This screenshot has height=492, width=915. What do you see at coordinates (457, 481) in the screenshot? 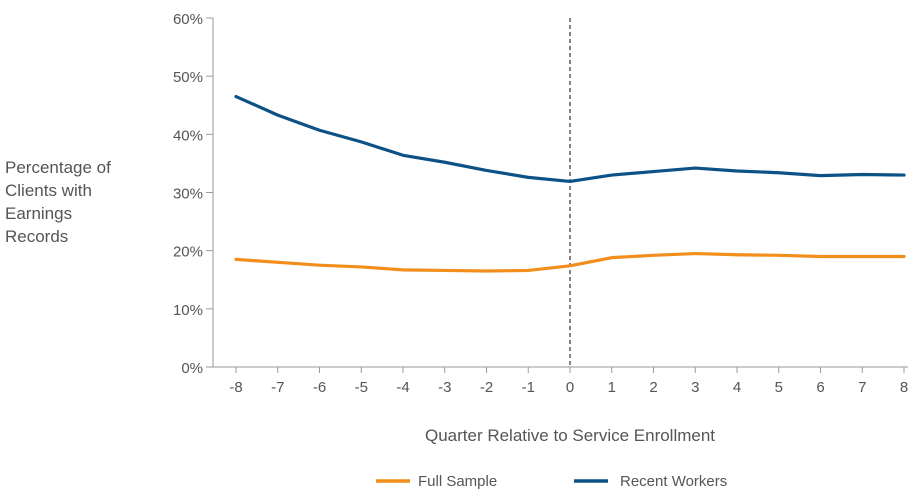
I see `legend-label: Full Sample` at bounding box center [457, 481].